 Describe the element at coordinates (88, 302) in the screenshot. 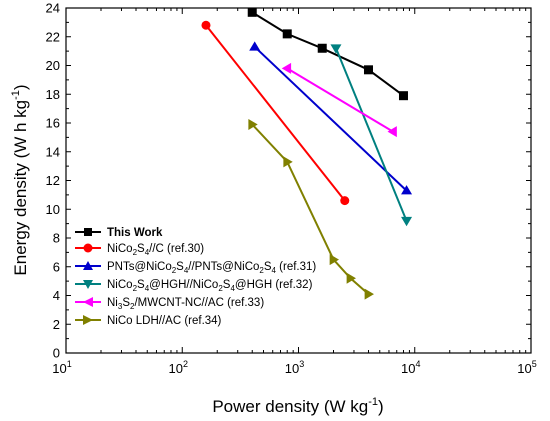

I see `legend-marker-triangle-left` at that location.